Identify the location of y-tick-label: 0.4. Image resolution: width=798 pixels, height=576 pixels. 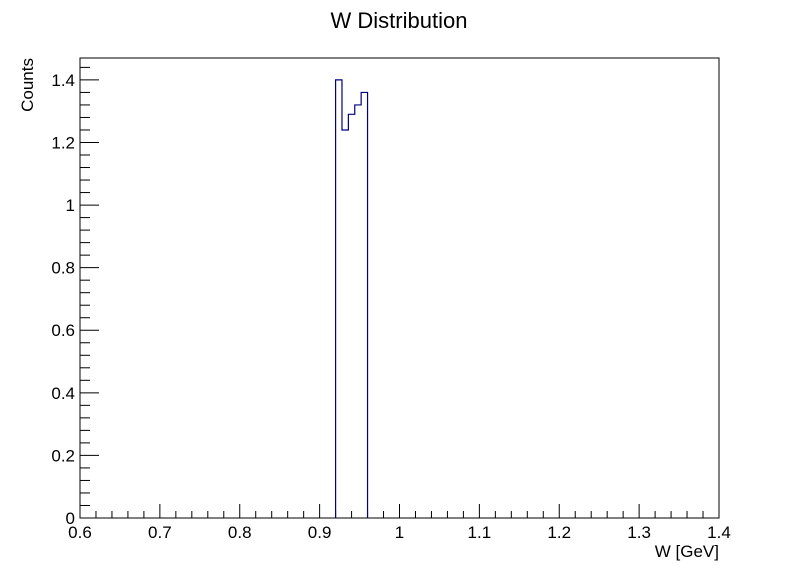
(63, 393).